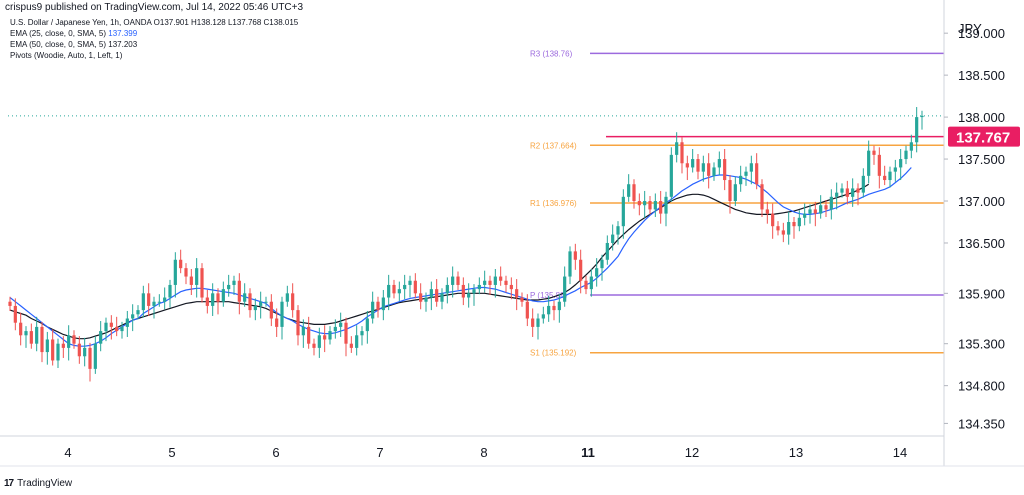 This screenshot has height=495, width=1024. What do you see at coordinates (154, 44) in the screenshot?
I see `legend-ema50-row: EMA (50, close, 0, SMA, 5) 137.203` at bounding box center [154, 44].